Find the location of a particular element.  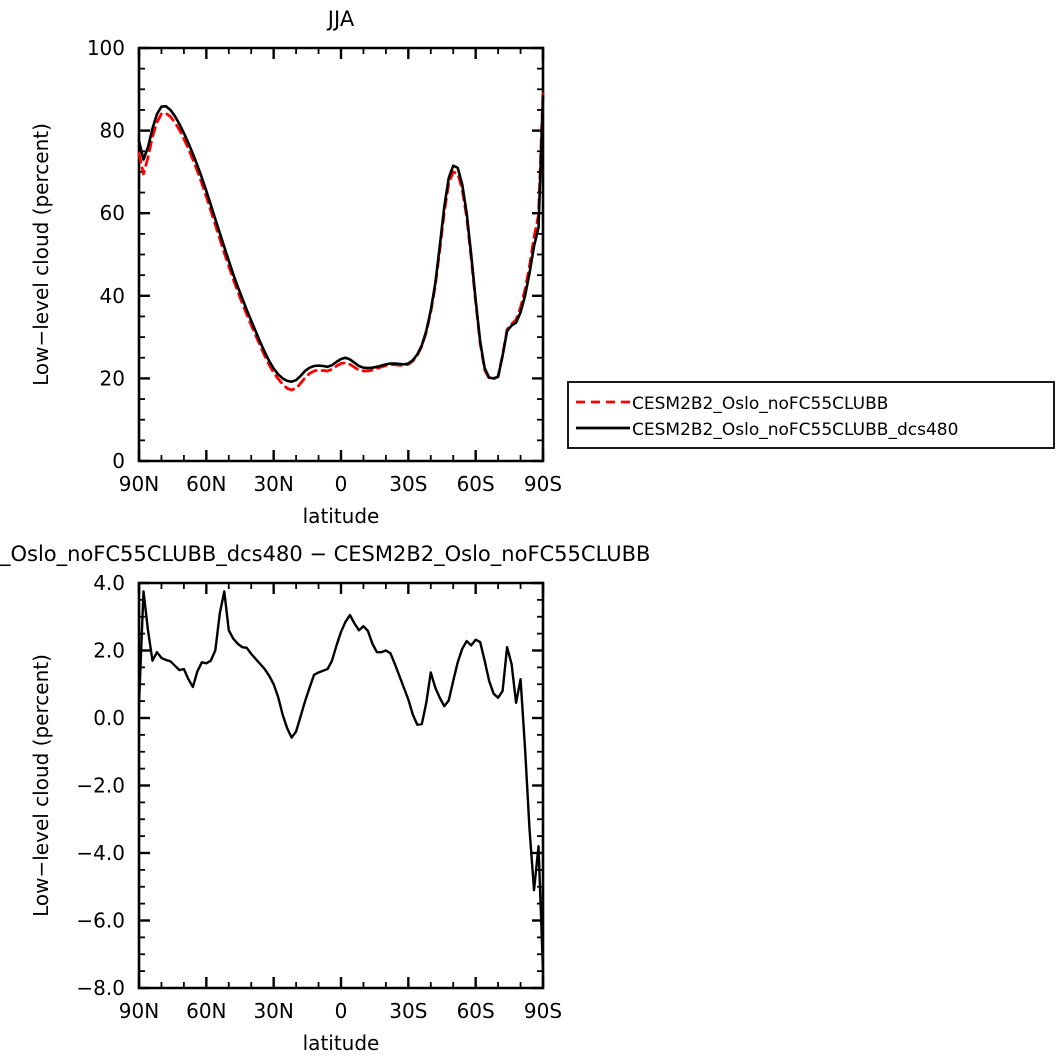

legend-label: CESM2B2_Oslo_noFC55CLUBB is located at coordinates (760, 404).